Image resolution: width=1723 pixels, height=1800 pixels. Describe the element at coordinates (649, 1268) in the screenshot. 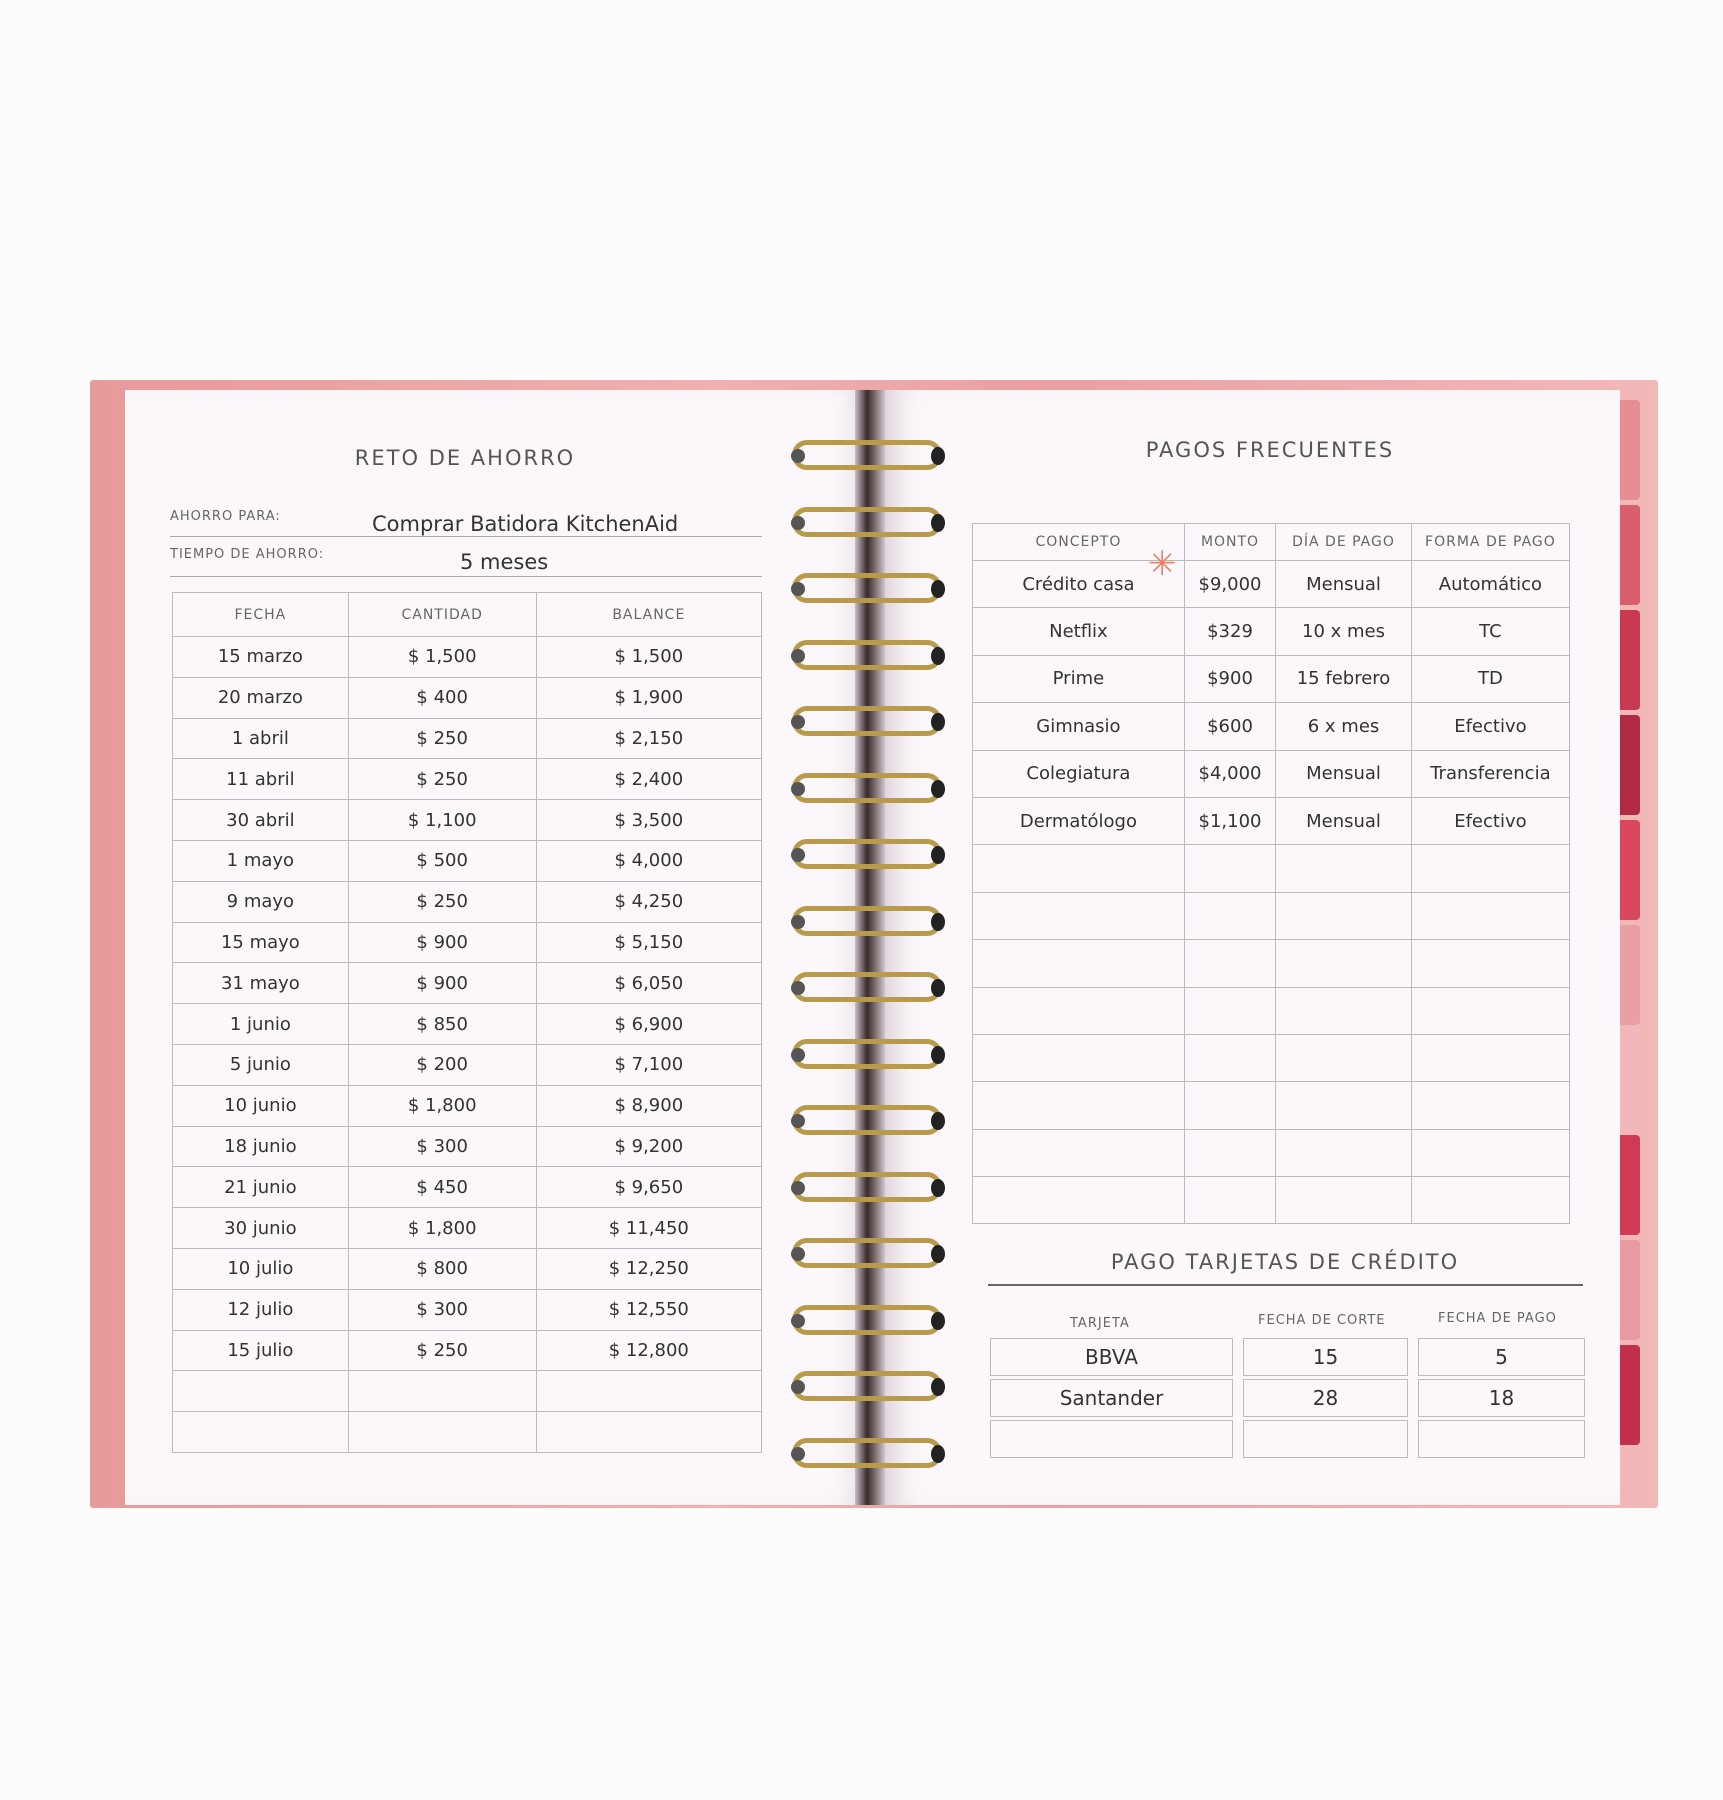

I see `cell-balance: $ 12,250` at that location.